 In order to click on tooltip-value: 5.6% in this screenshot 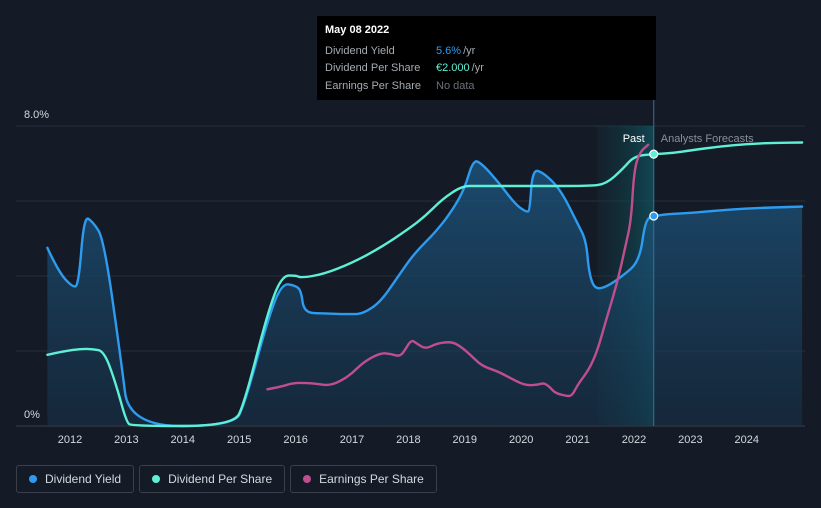, I will do `click(449, 50)`.